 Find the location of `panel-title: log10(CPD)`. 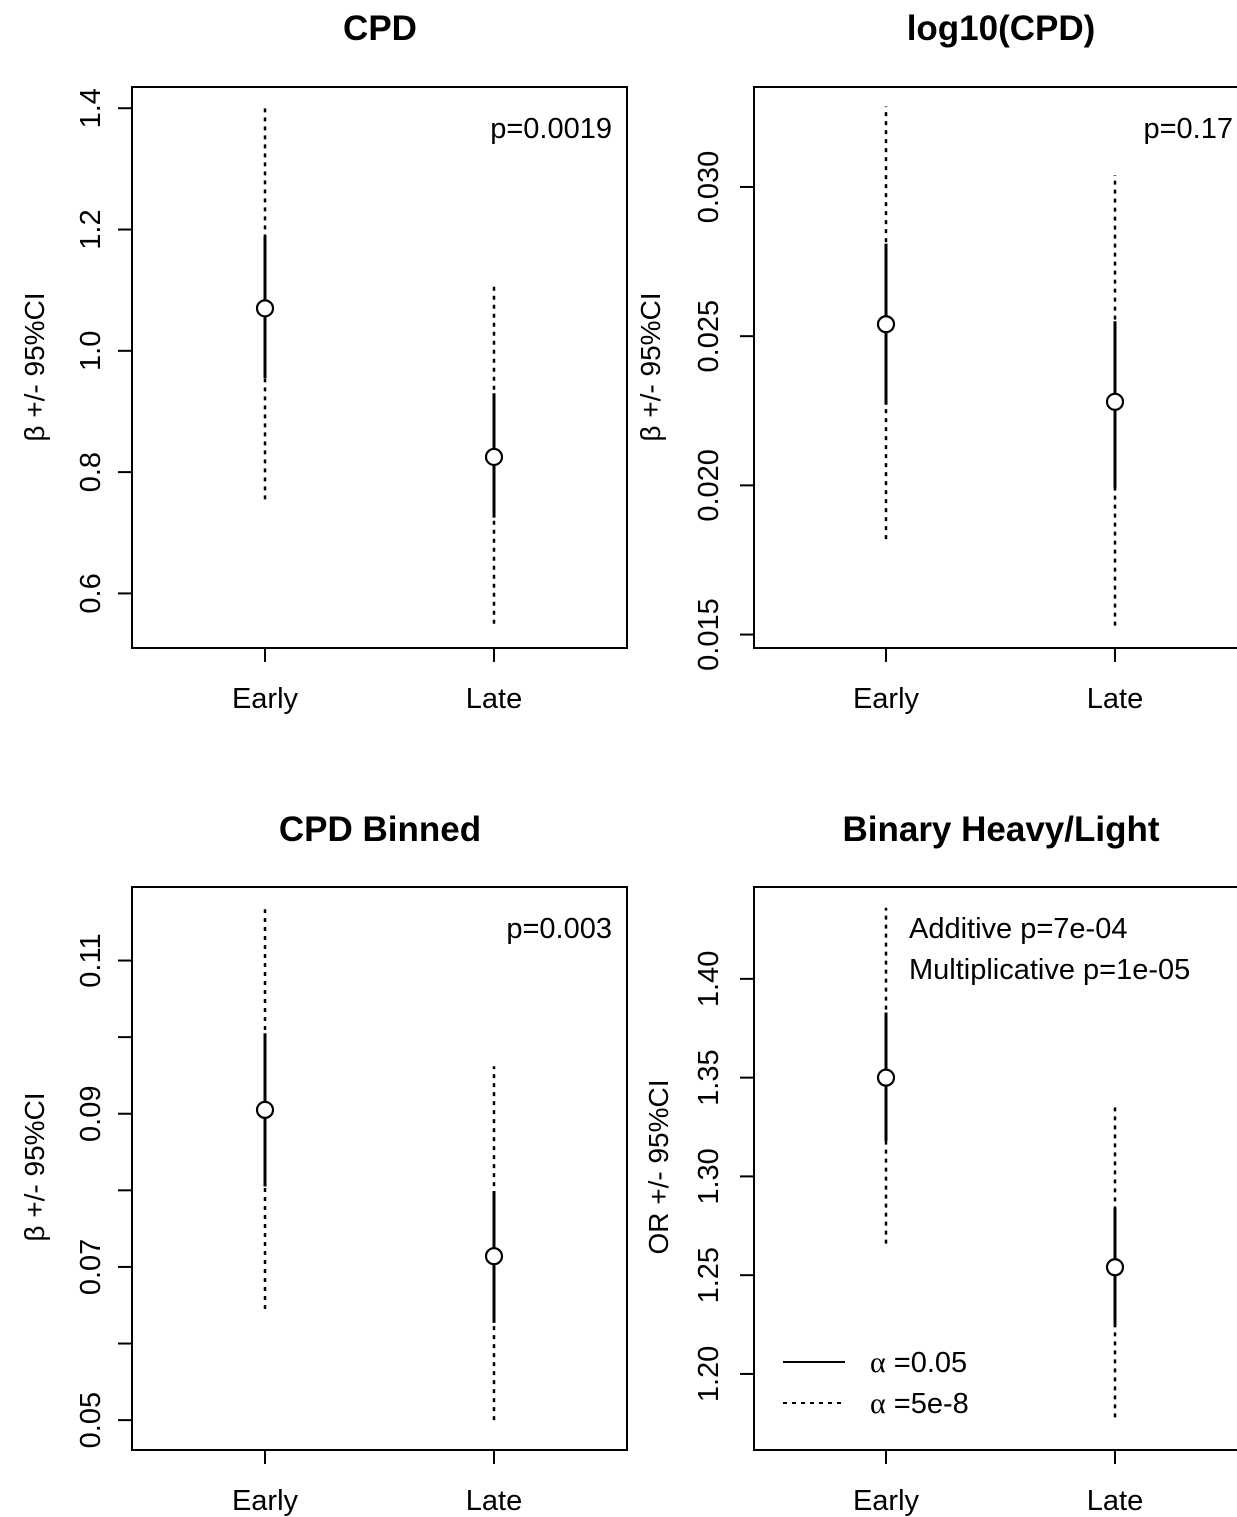

panel-title: log10(CPD) is located at coordinates (1001, 28).